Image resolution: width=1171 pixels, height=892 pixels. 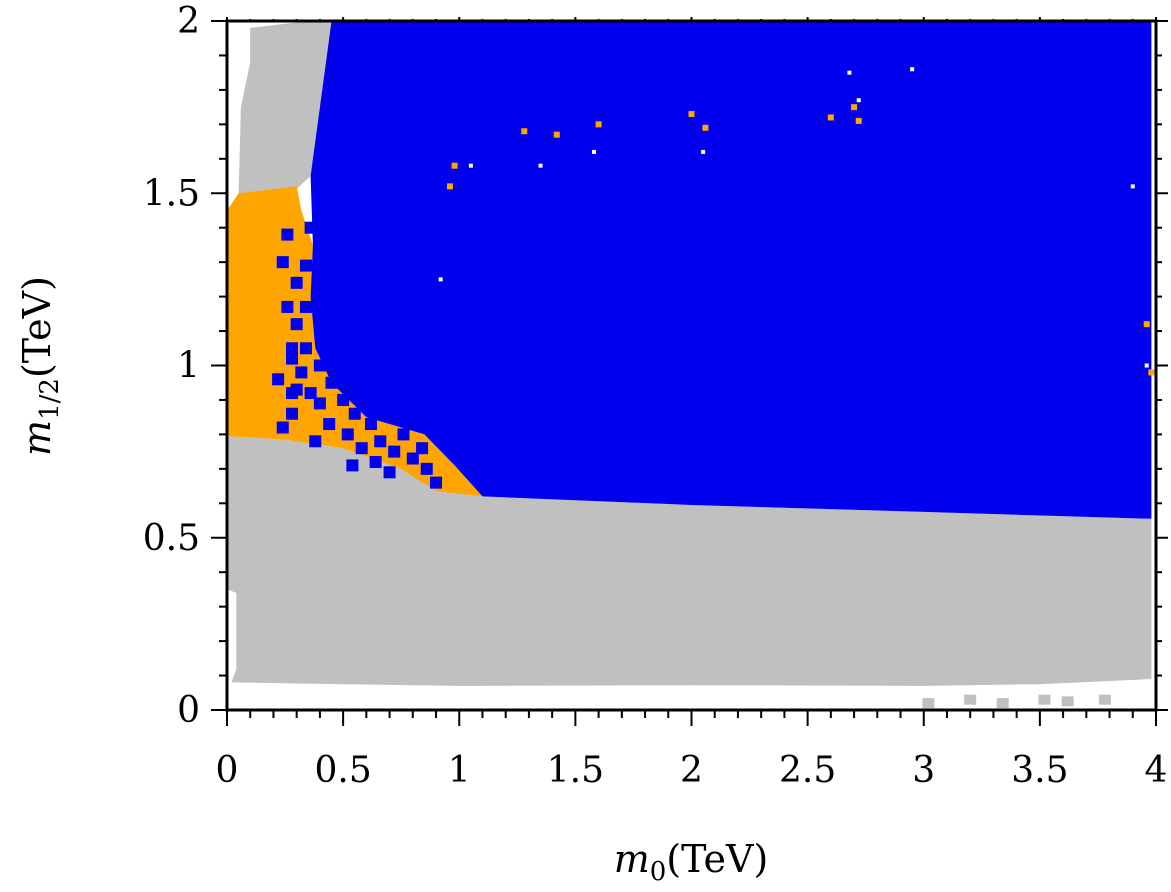 I want to click on y-axis-unit: (TeV), so click(x=37, y=327).